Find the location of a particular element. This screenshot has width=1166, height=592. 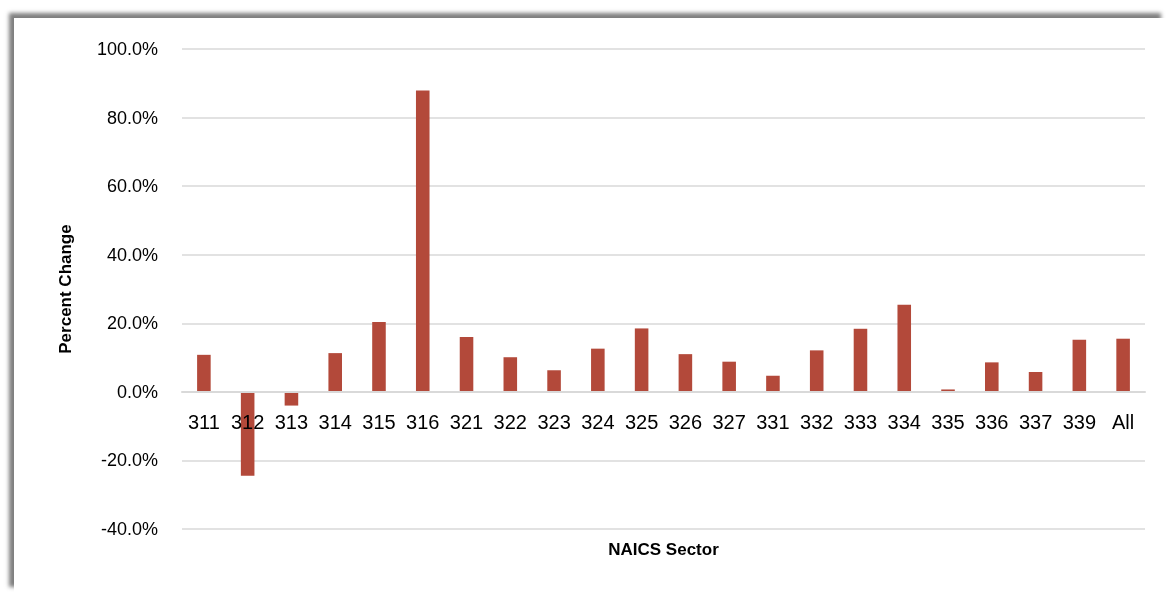

x-tick-label: 313 is located at coordinates (291, 421).